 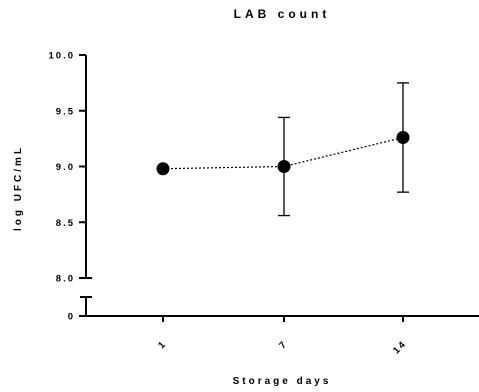 What do you see at coordinates (400, 347) in the screenshot?
I see `x-tick-label: 14` at bounding box center [400, 347].